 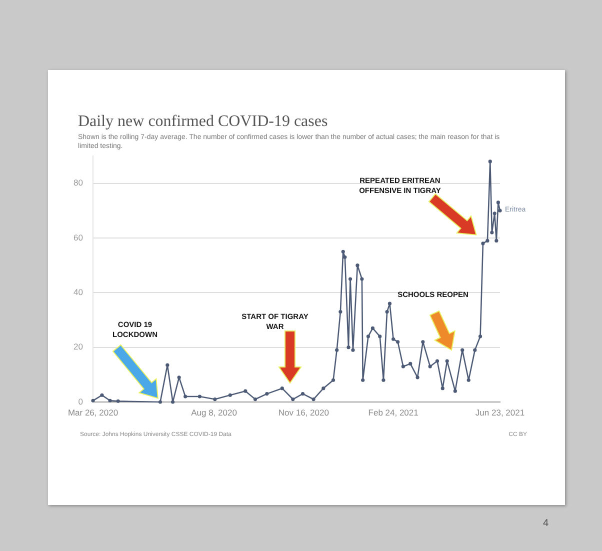 I want to click on x-tick-label: Nov 16, 2020, so click(x=304, y=412).